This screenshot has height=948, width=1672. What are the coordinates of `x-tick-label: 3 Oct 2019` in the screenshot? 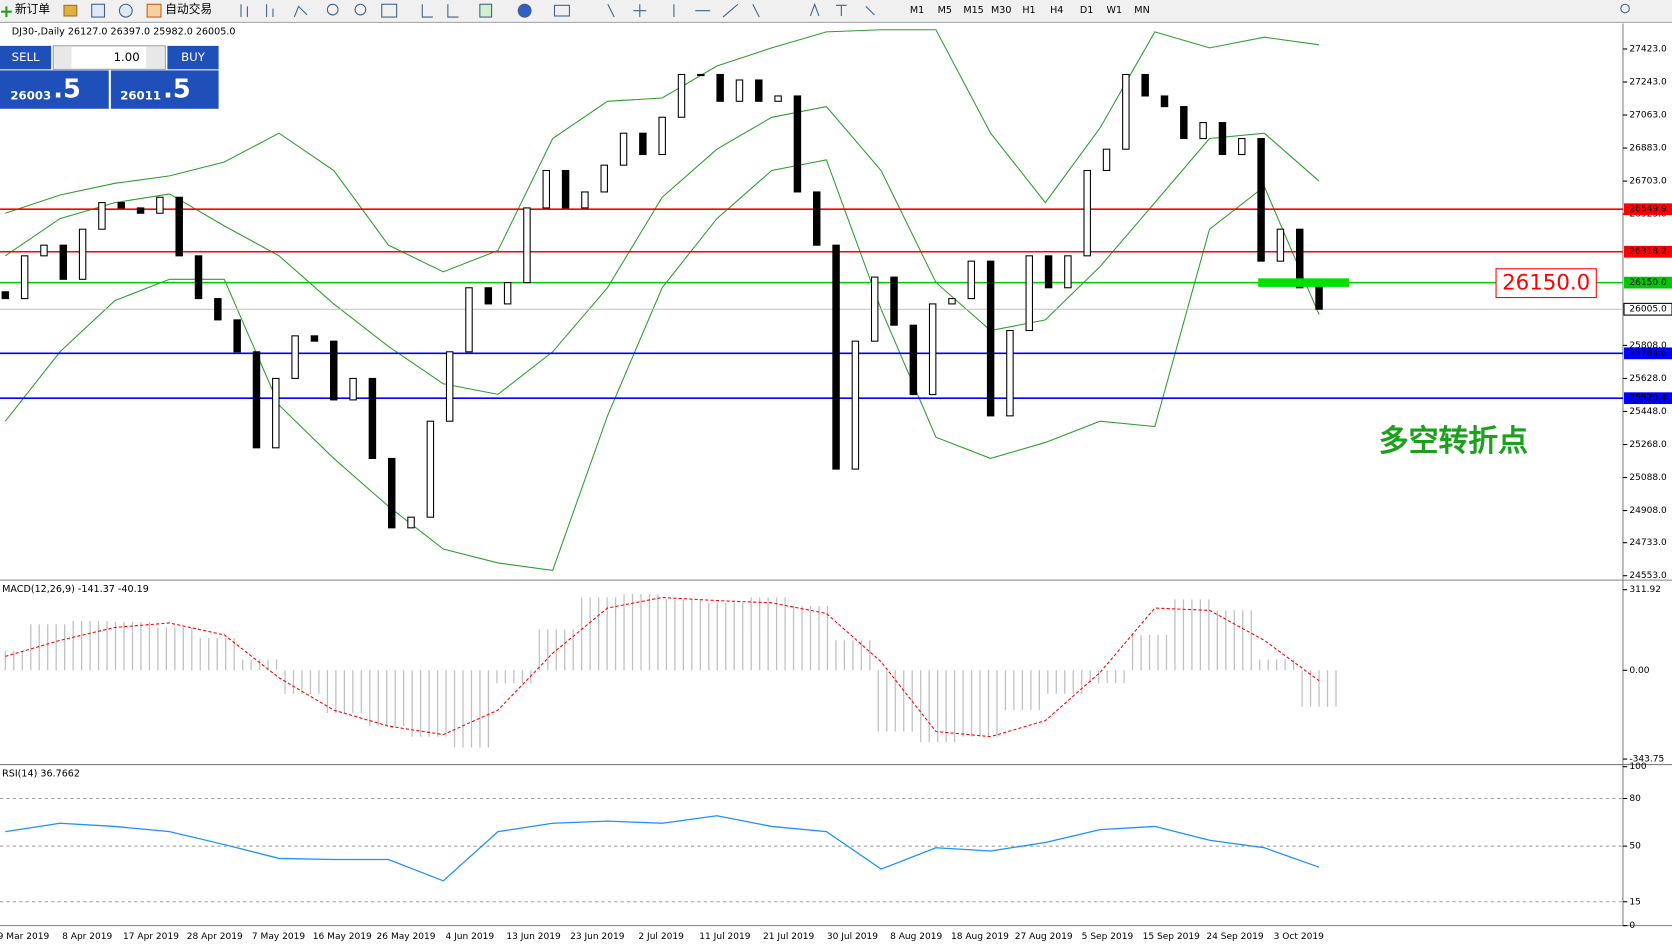 It's located at (1299, 937).